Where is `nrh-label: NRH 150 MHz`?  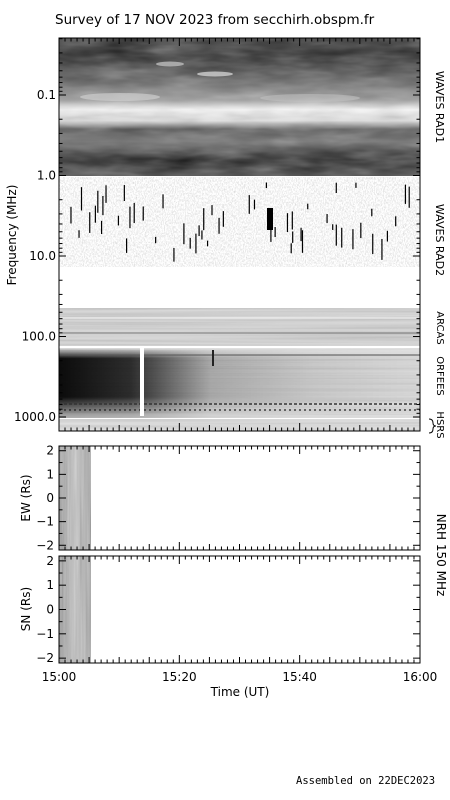
nrh-label: NRH 150 MHz is located at coordinates (441, 555).